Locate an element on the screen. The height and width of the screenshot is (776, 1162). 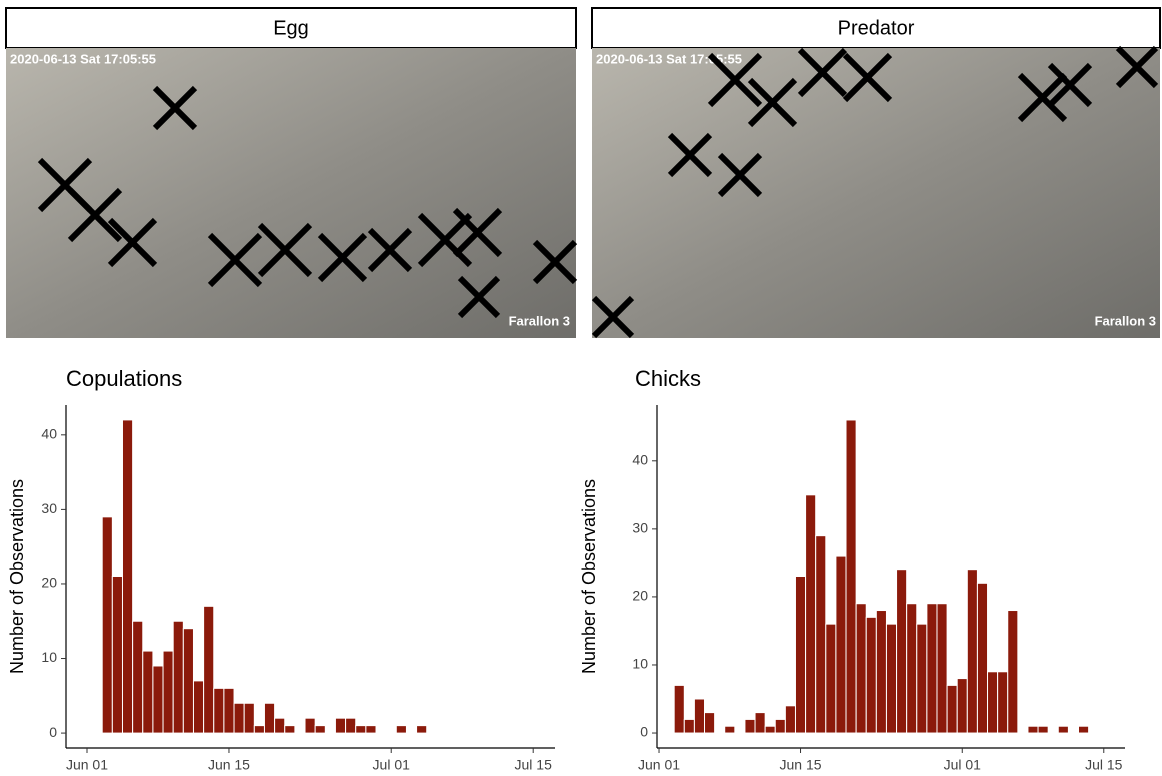
panel-label: Predator is located at coordinates (876, 28).